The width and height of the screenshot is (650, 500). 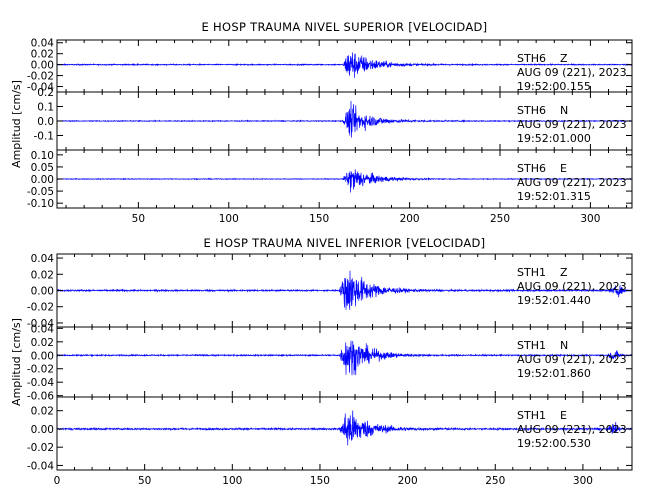 What do you see at coordinates (345, 243) in the screenshot?
I see `chart-title: E HOSP TRAUMA NIVEL INFERIOR [VELOCIDAD]` at bounding box center [345, 243].